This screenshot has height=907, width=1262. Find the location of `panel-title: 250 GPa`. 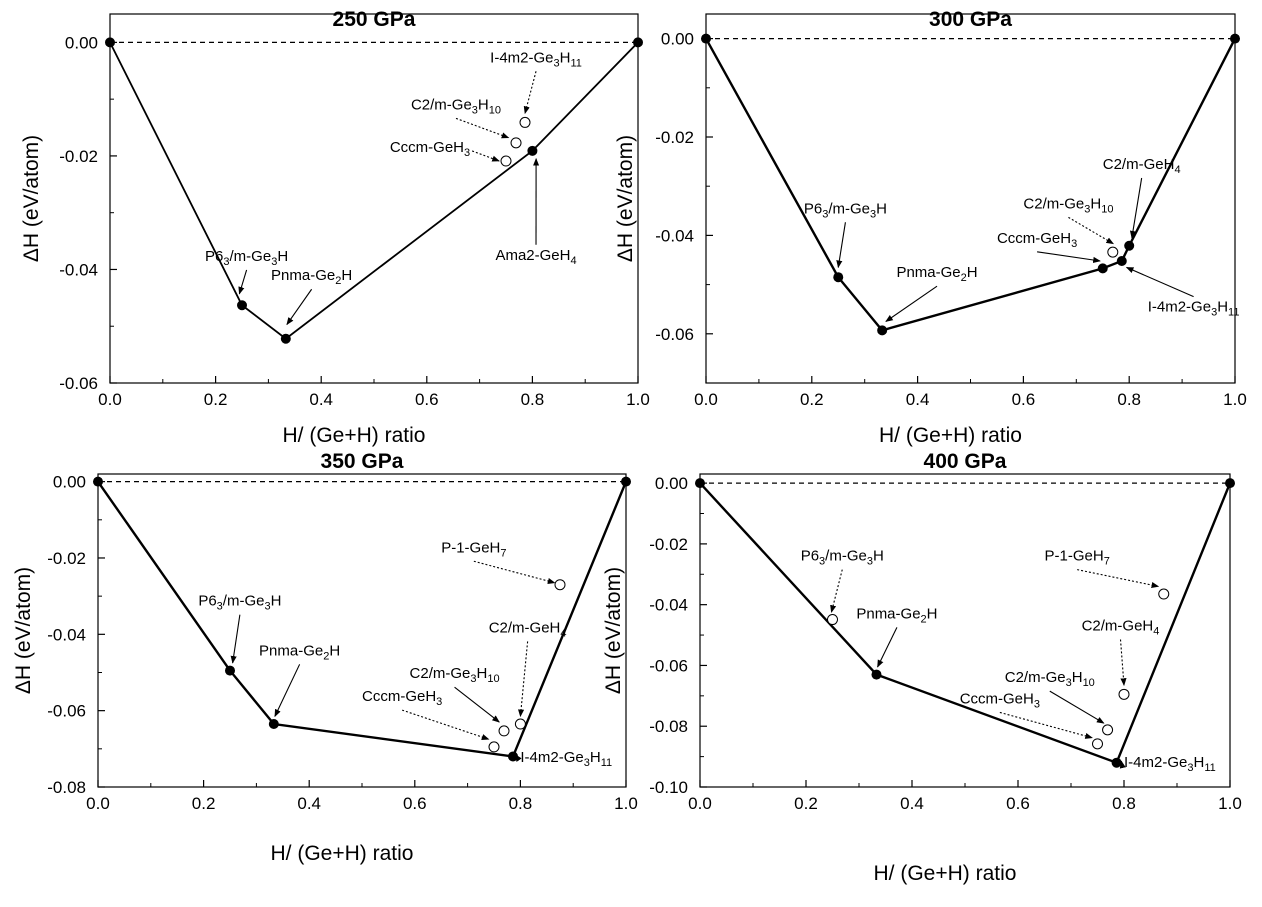

panel-title: 250 GPa is located at coordinates (374, 19).